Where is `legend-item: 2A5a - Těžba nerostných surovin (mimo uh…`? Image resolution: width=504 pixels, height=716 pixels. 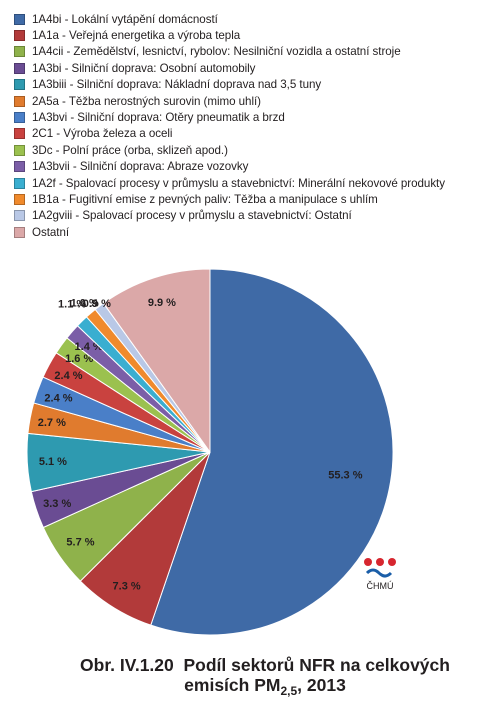 legend-item: 2A5a - Těžba nerostných surovin (mimo uh… is located at coordinates (256, 101).